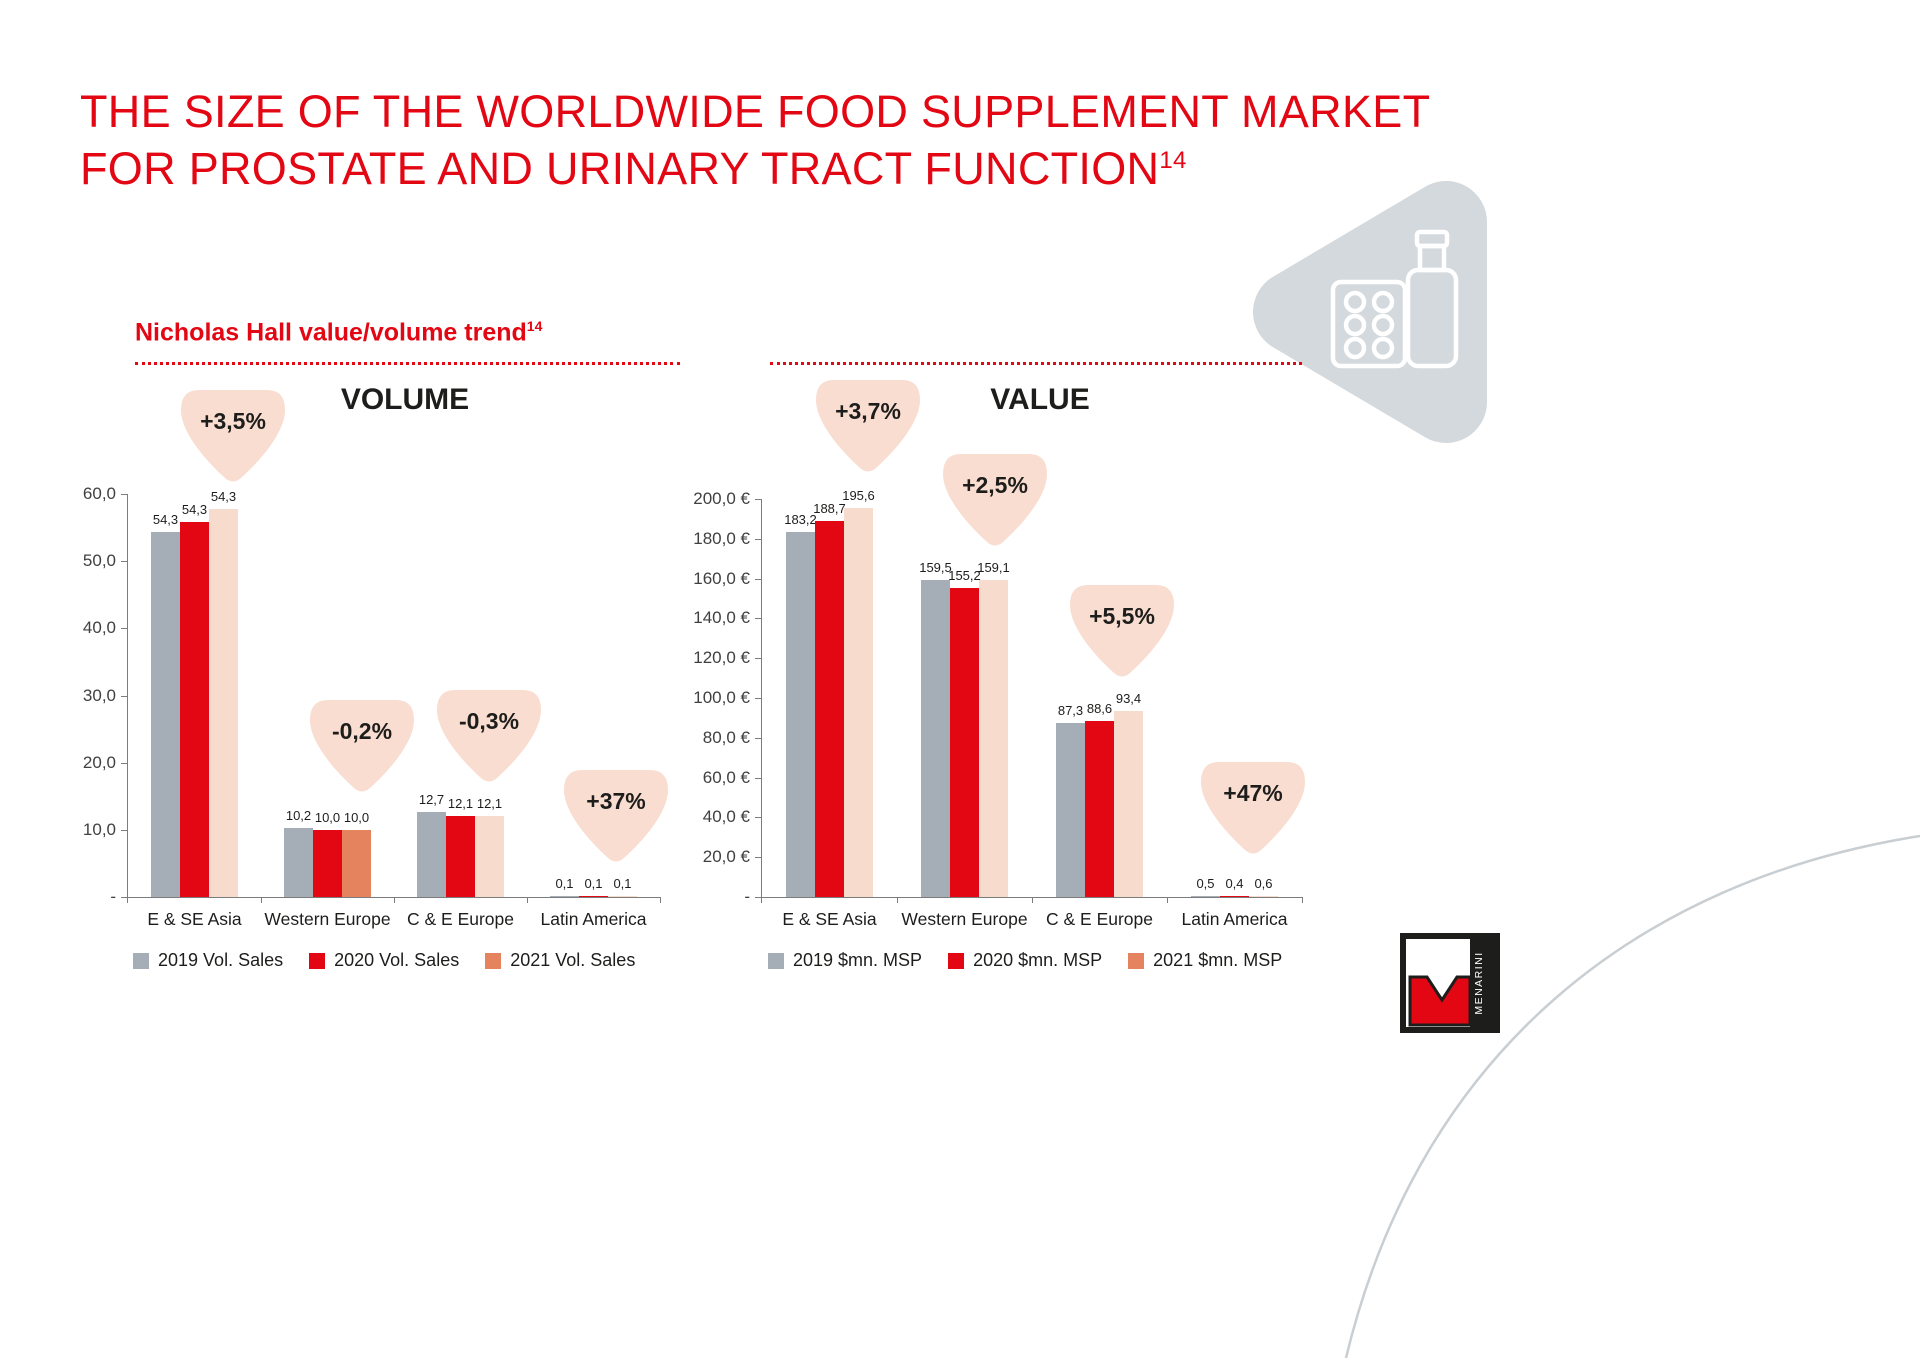 The height and width of the screenshot is (1358, 1920). Describe the element at coordinates (1173, 160) in the screenshot. I see `title-superscript: 14` at that location.